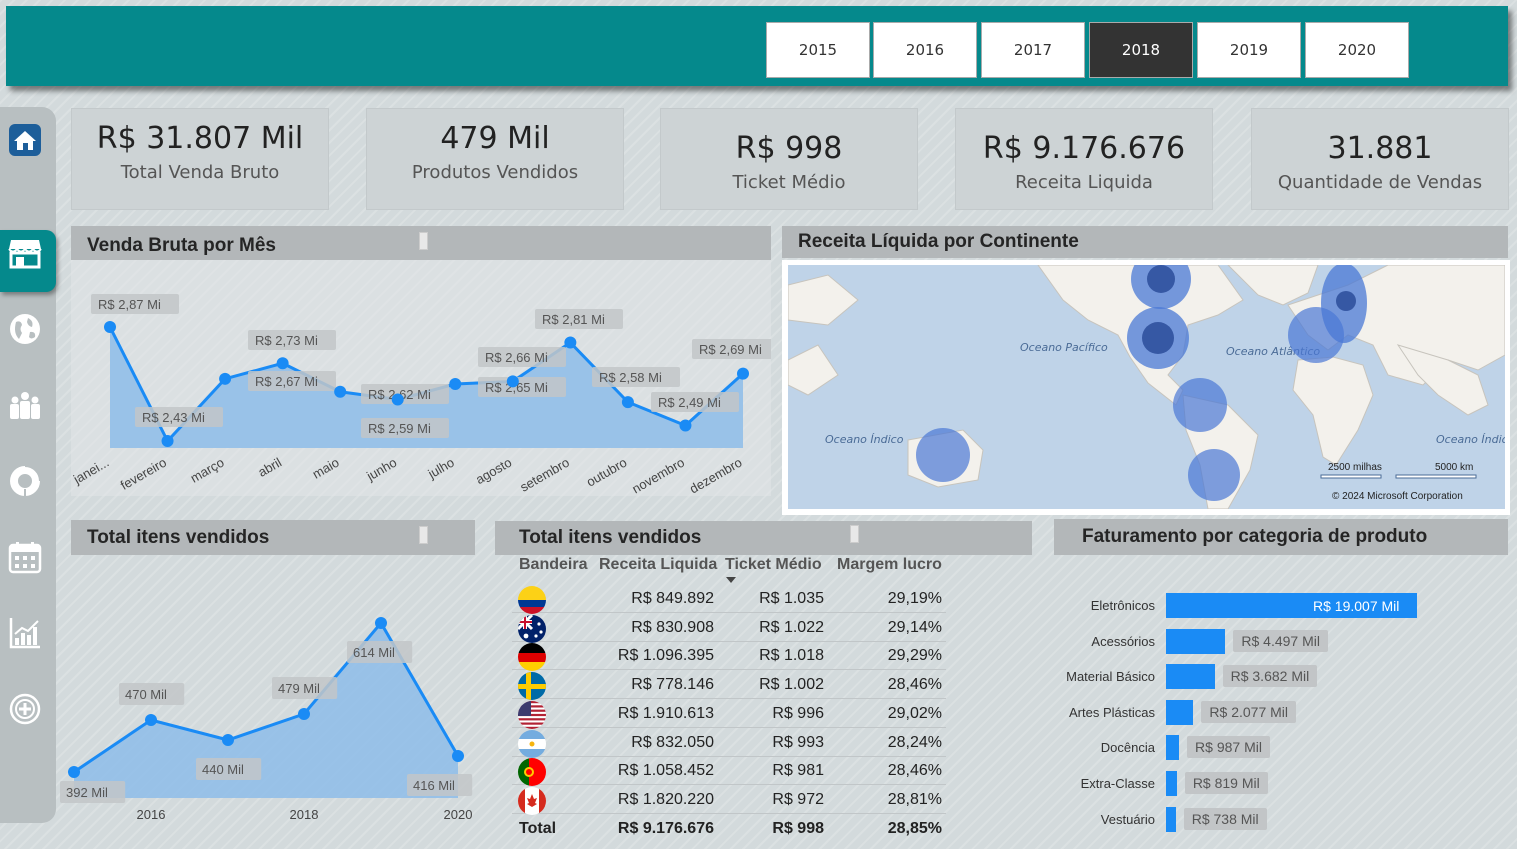 This screenshot has height=849, width=1517. Describe the element at coordinates (173, 417) in the screenshot. I see `data-label-text: R$ 2,43 Mi` at that location.